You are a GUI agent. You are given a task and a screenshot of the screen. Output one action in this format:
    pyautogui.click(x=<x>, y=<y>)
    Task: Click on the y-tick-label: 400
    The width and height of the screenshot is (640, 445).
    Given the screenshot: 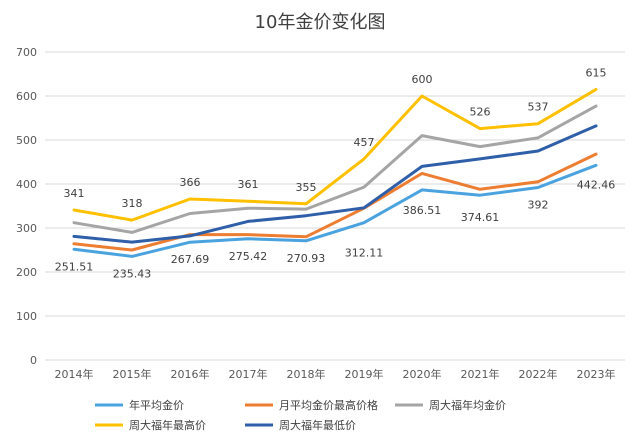 What is the action you would take?
    pyautogui.click(x=26, y=184)
    